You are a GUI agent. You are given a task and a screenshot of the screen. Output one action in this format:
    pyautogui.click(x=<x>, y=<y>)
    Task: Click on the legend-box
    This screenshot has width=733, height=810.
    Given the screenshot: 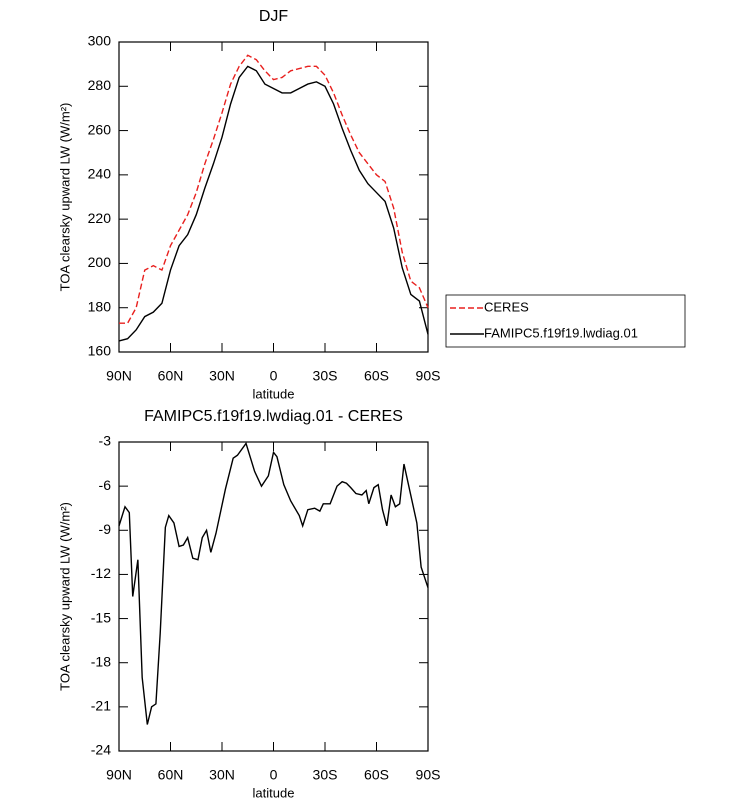 What is the action you would take?
    pyautogui.click(x=565, y=321)
    